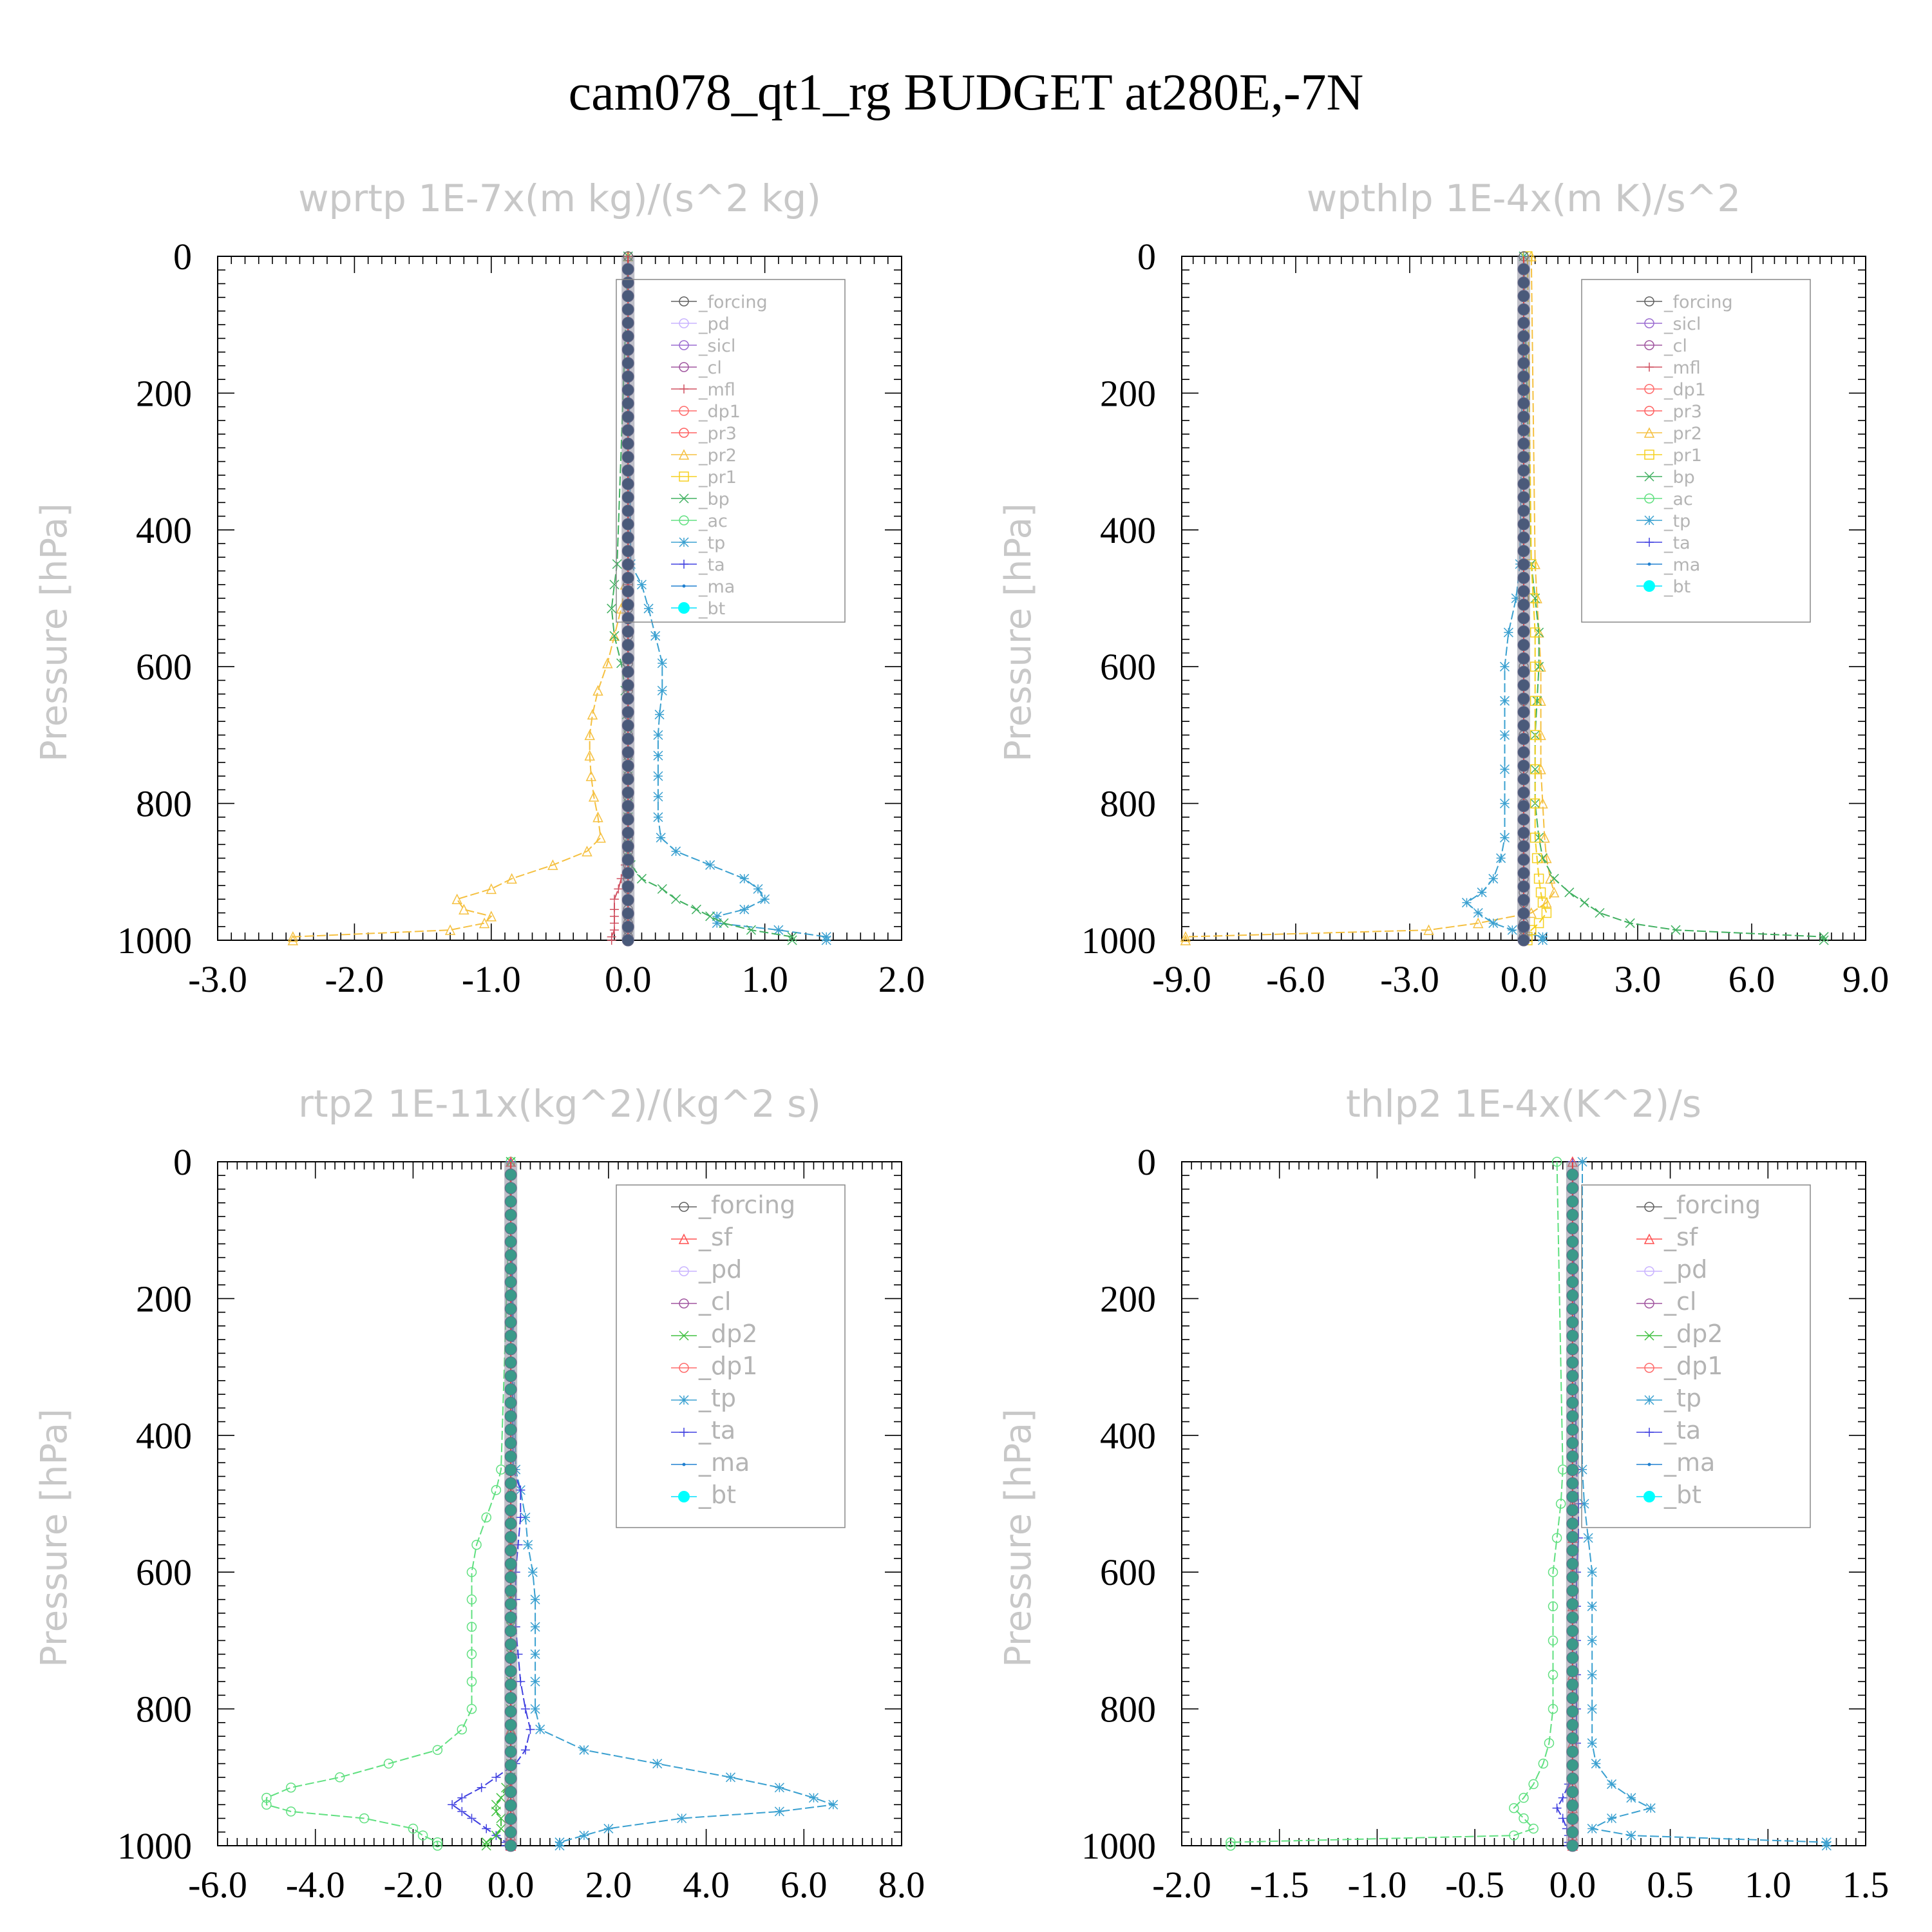 Image resolution: width=1932 pixels, height=1932 pixels. Describe the element at coordinates (217, 1885) in the screenshot. I see `x-tick-label: -6.0` at that location.